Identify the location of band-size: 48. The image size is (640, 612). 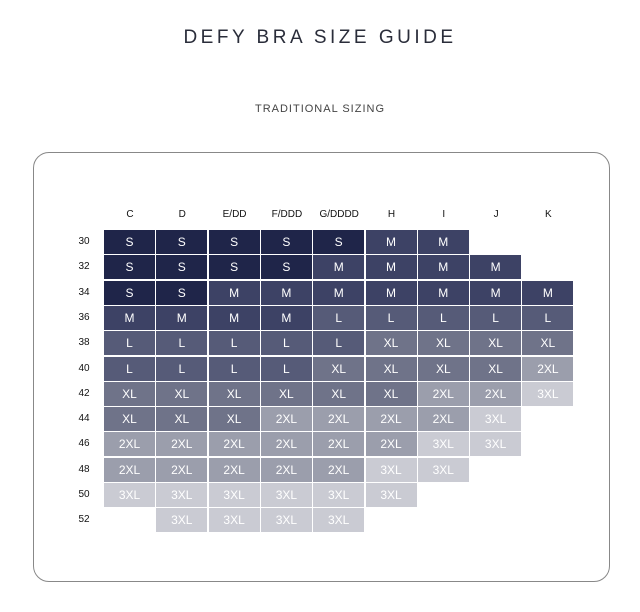
(84, 469).